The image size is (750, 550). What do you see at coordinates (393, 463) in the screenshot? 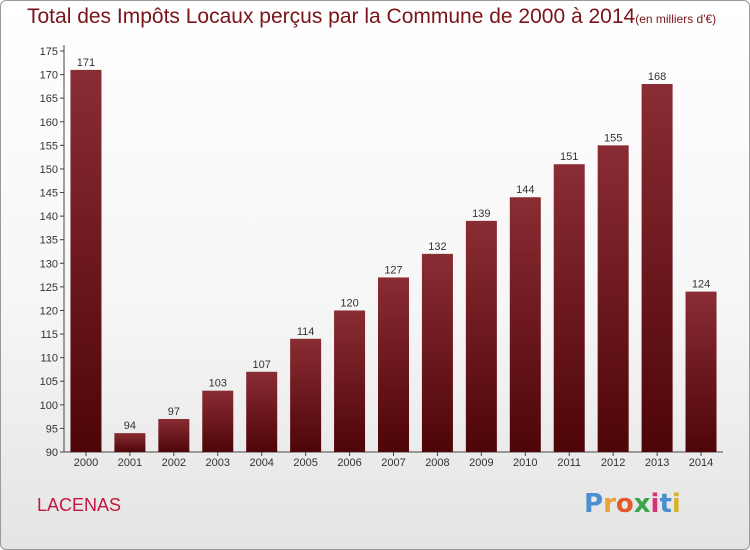
I see `x-tick-label-2007: 2007` at bounding box center [393, 463].